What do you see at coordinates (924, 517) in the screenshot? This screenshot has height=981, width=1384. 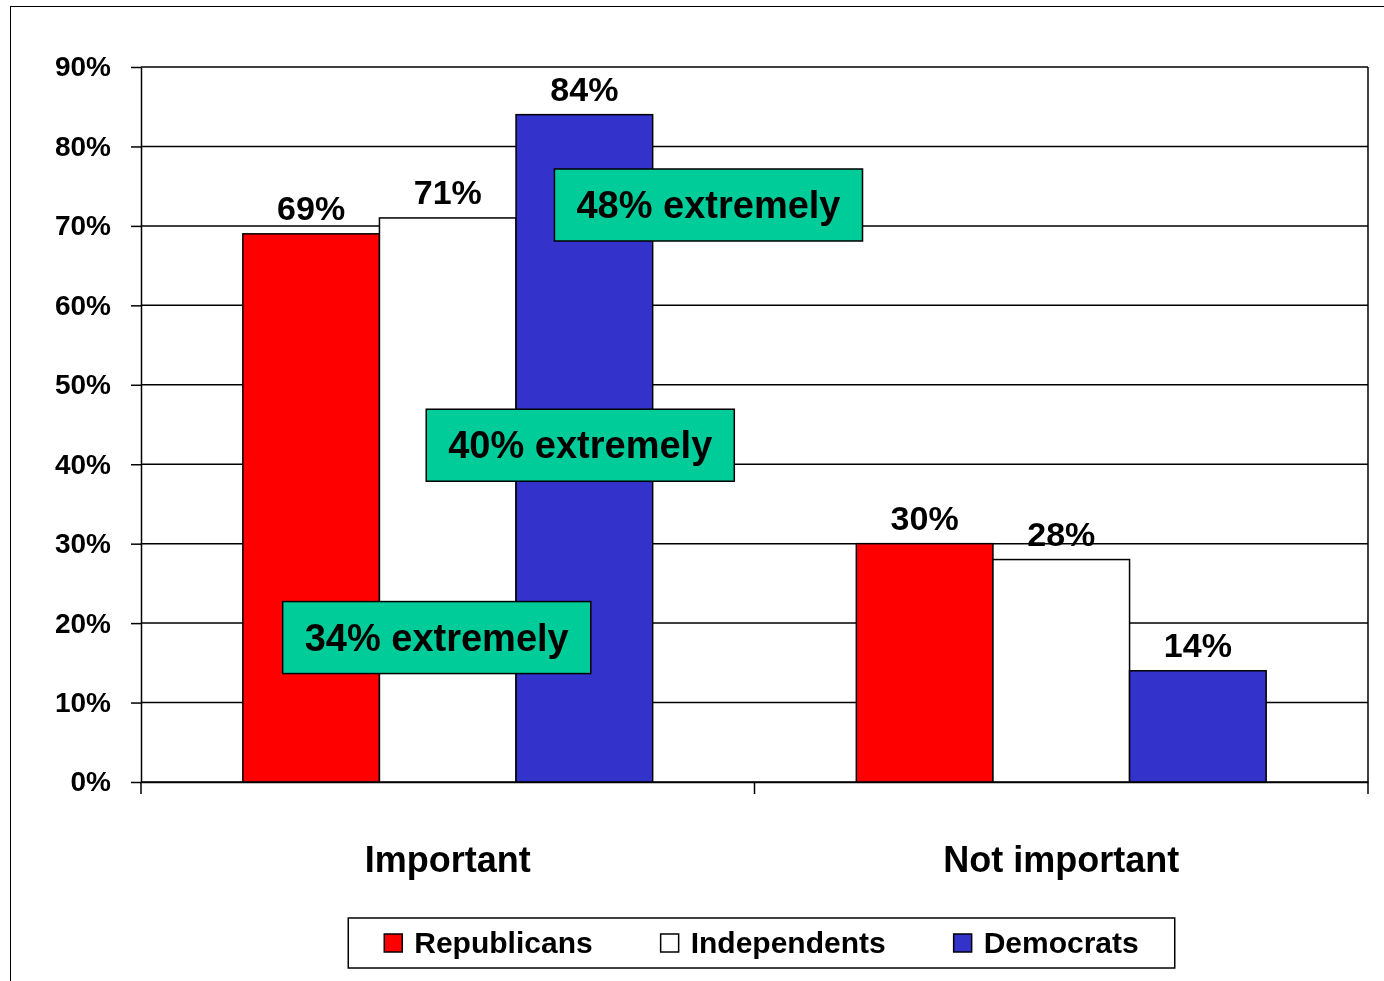 I see `data-label: 30%` at bounding box center [924, 517].